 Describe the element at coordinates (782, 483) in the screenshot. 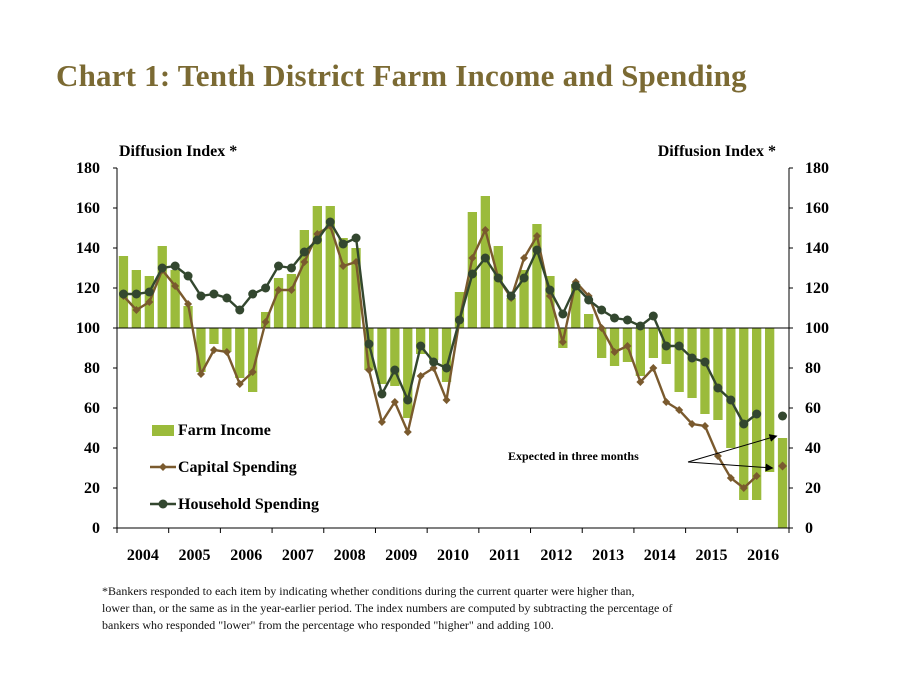

I see `farm-income-expected-bar` at that location.